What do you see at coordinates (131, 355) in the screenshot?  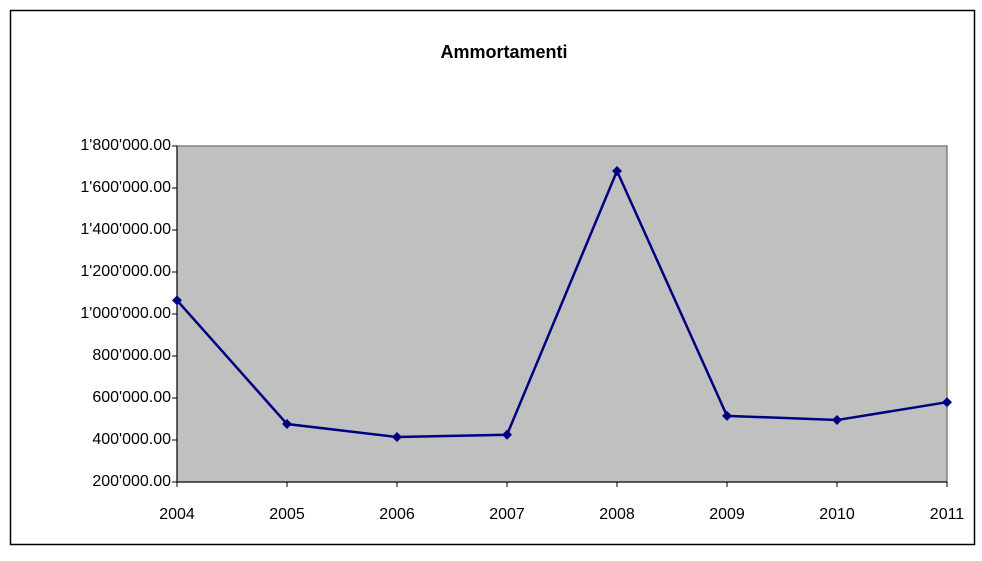 I see `y-tick-label: 800'000.00` at bounding box center [131, 355].